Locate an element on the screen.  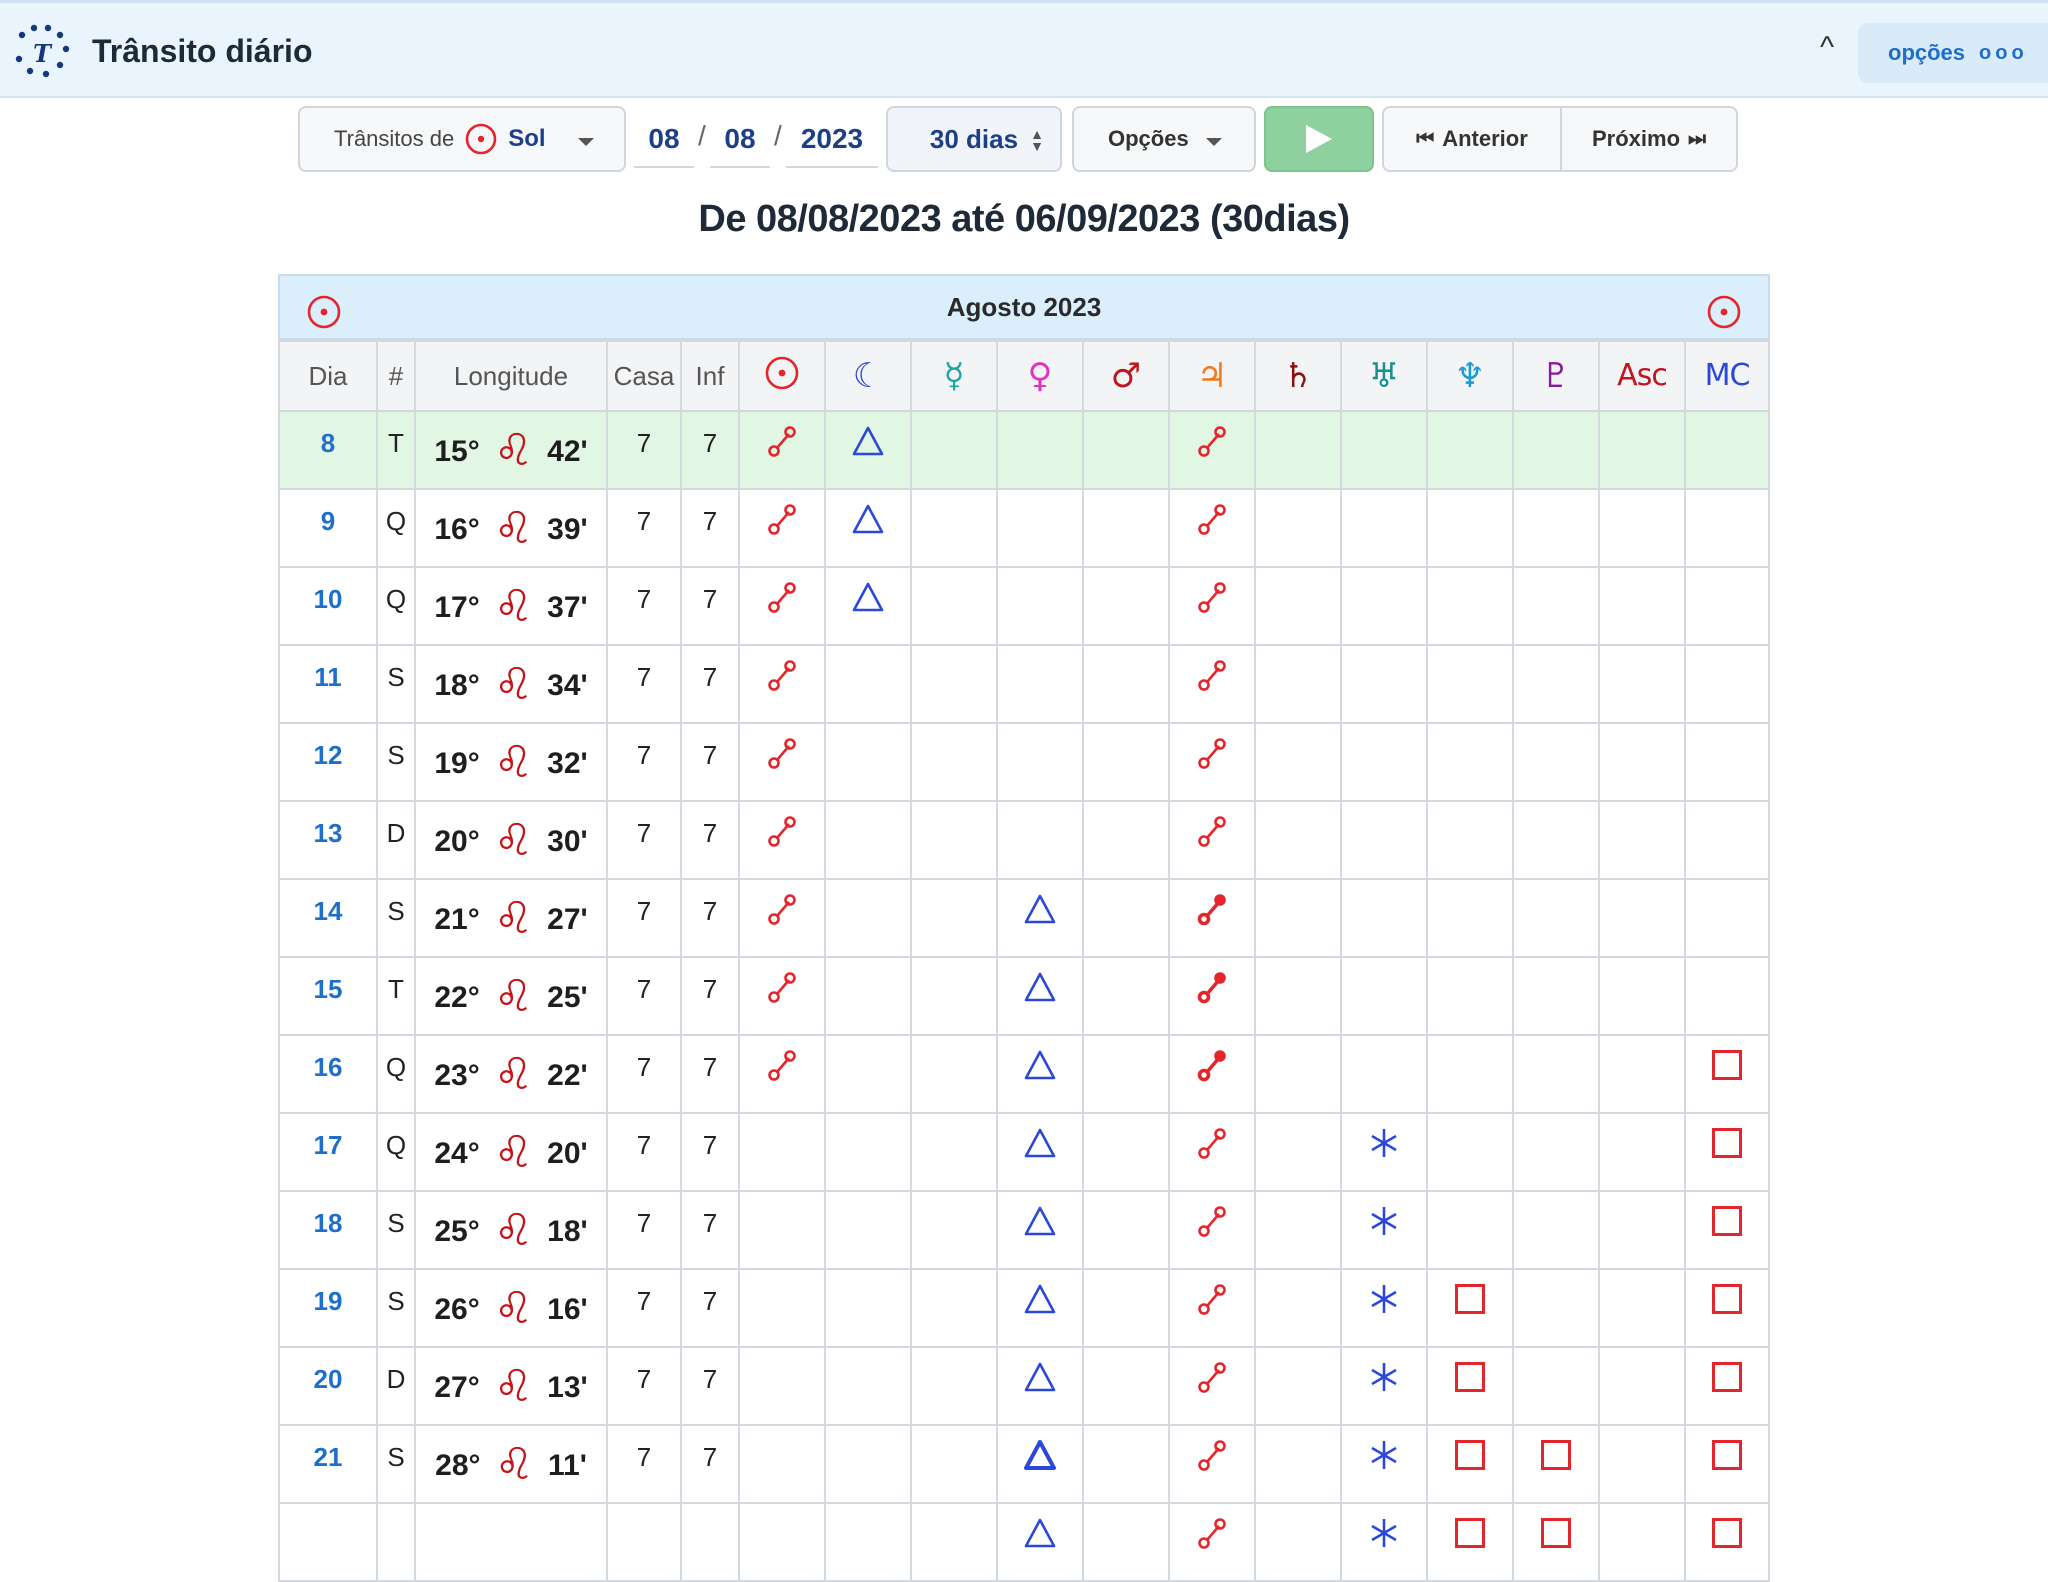
month-input: 08 is located at coordinates (740, 140).